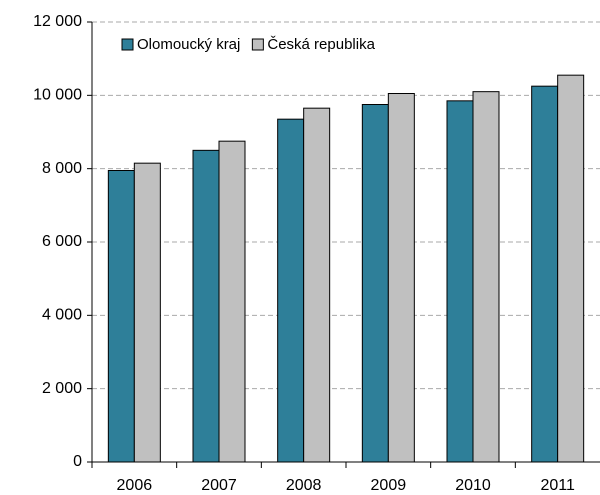 The width and height of the screenshot is (600, 495). Describe the element at coordinates (57, 95) in the screenshot. I see `y-tick-label: 10 000` at that location.